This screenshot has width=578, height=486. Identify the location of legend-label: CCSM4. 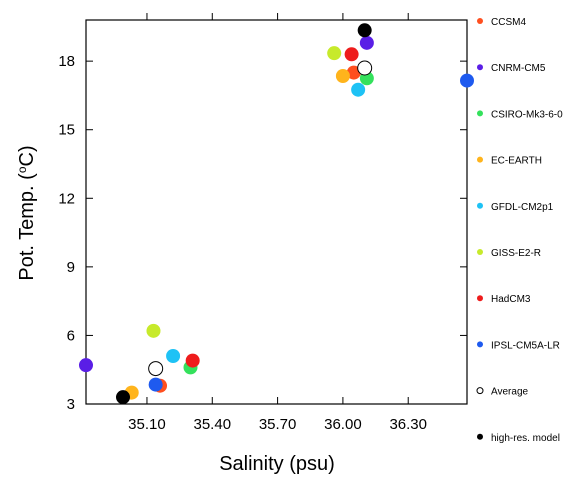
(508, 22).